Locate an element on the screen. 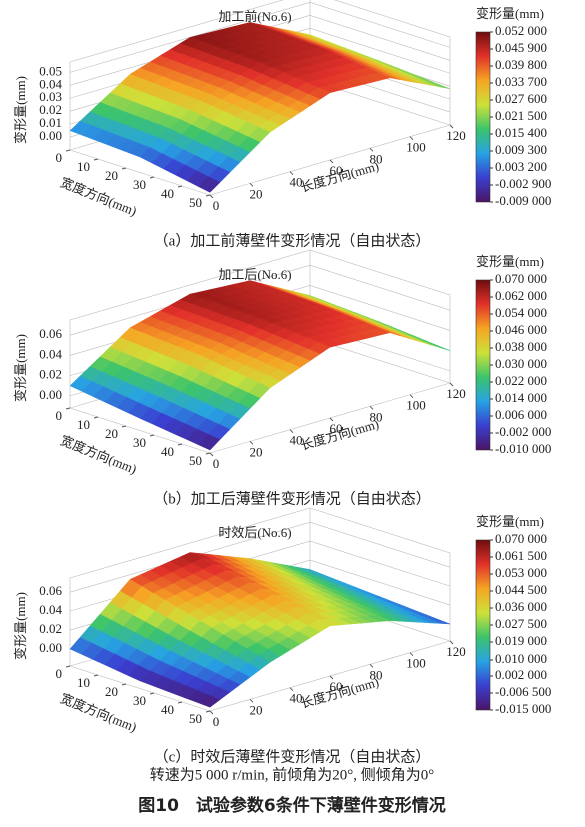 The height and width of the screenshot is (827, 585). x-tick-label: 100 is located at coordinates (416, 663).